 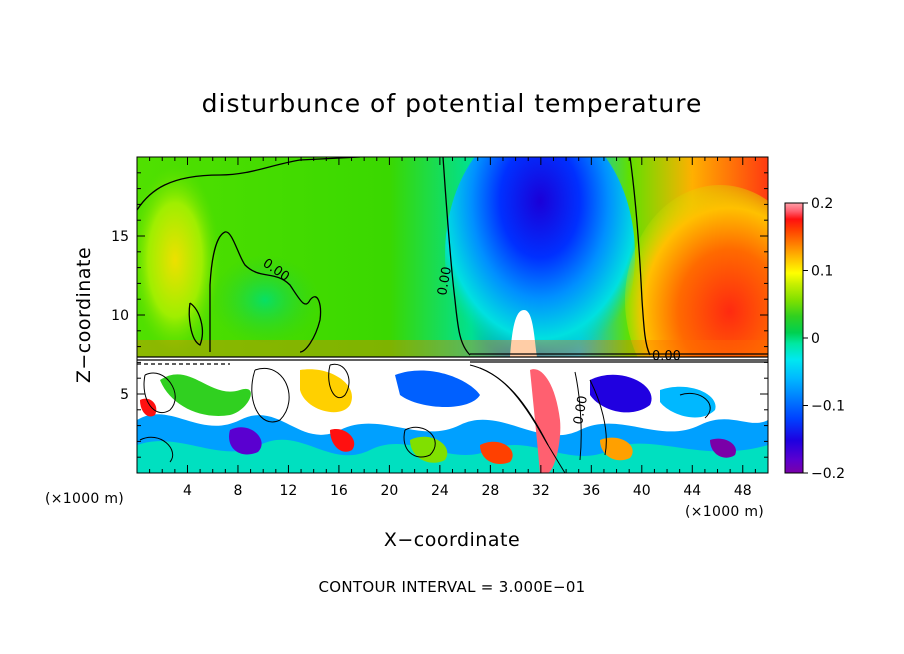 I want to click on y-axis-label: Z−coordinate, so click(x=84, y=315).